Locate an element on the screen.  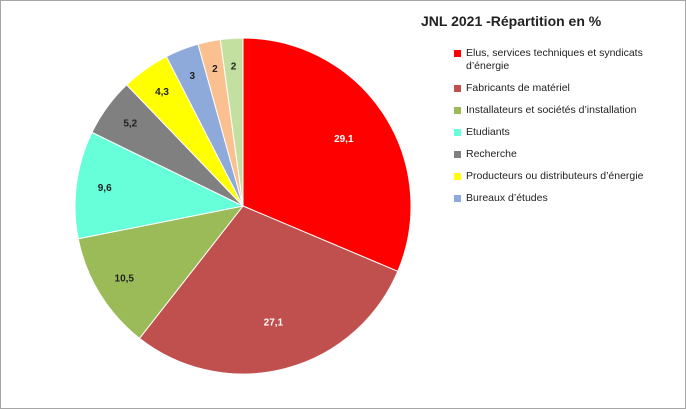
chart-title: JNL 2021 -Répartition en % is located at coordinates (511, 21).